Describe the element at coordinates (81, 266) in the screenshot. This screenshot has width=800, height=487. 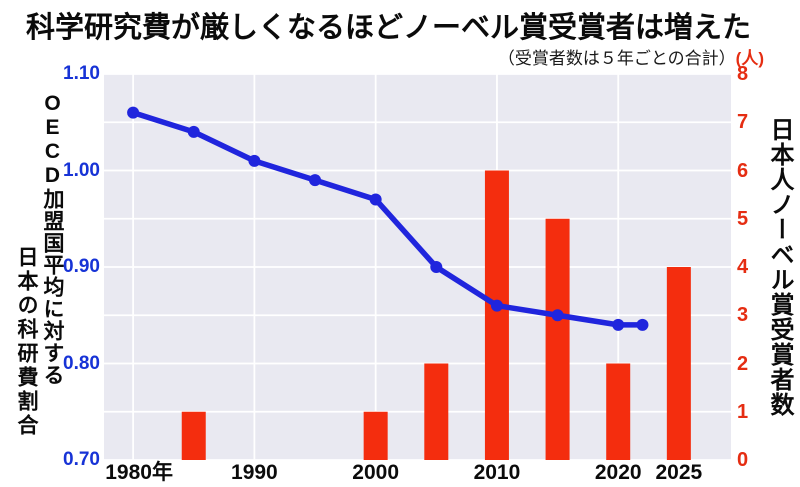
I see `left-tick-label: 0.90` at that location.